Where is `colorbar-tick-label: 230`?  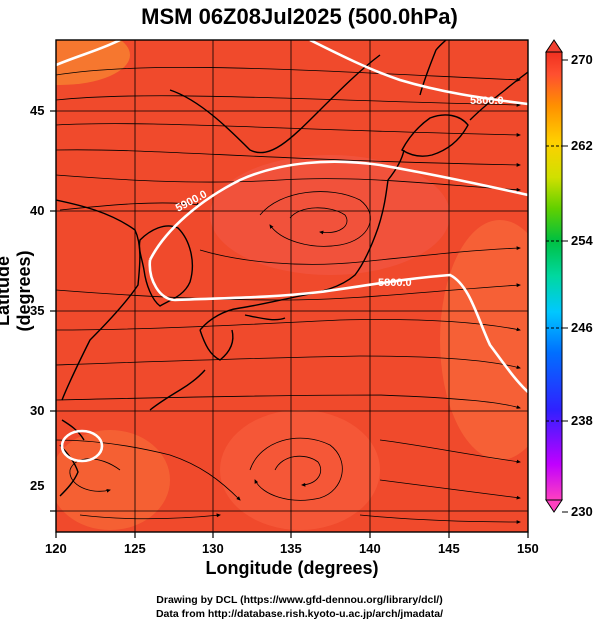 colorbar-tick-label: 230 is located at coordinates (582, 511).